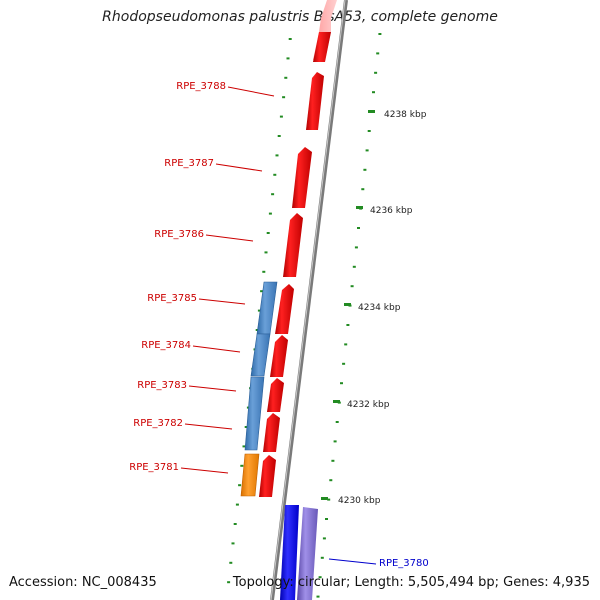  Describe the element at coordinates (250, 475) in the screenshot. I see `orange-feature-block` at that location.